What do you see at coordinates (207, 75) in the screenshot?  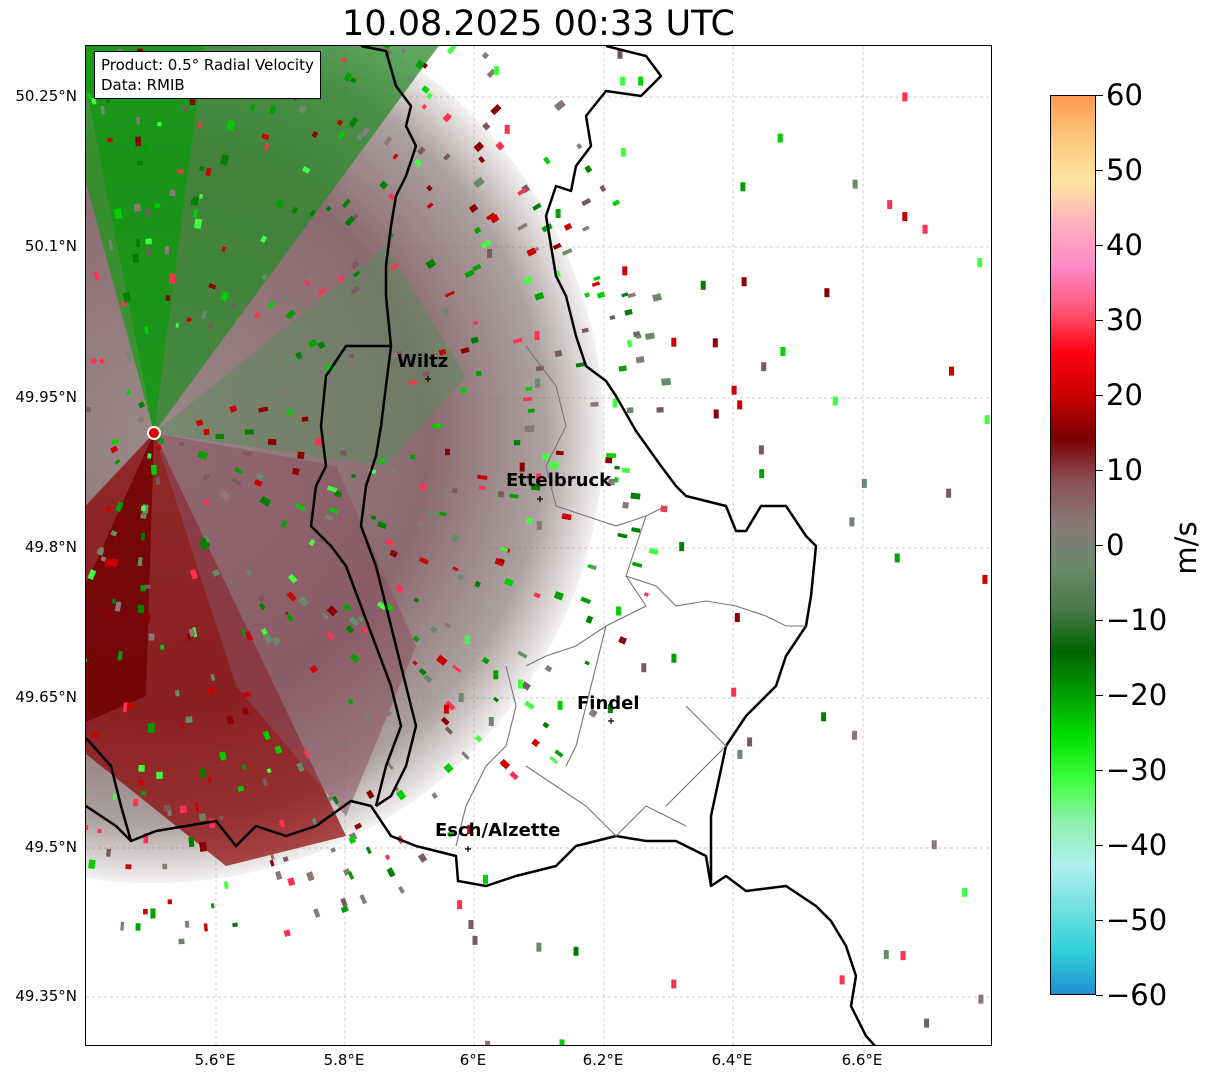 I see `info-box: Product: 0.5° Radial Velocity Data: RMIB` at bounding box center [207, 75].